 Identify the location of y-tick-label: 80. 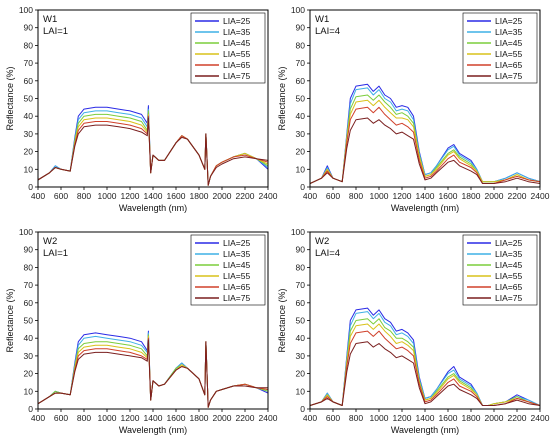
(301, 45).